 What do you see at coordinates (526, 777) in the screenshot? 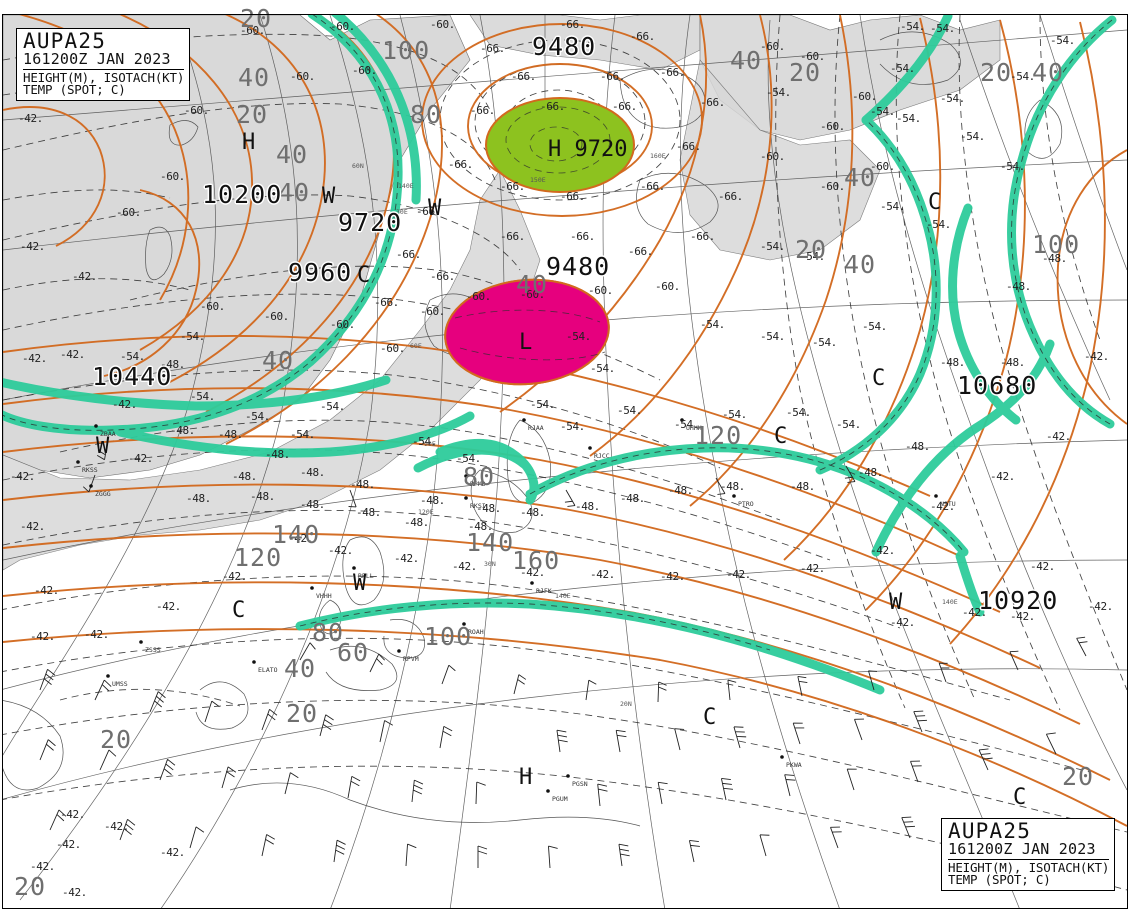
I see `pressure-center-marker: H` at bounding box center [526, 777].